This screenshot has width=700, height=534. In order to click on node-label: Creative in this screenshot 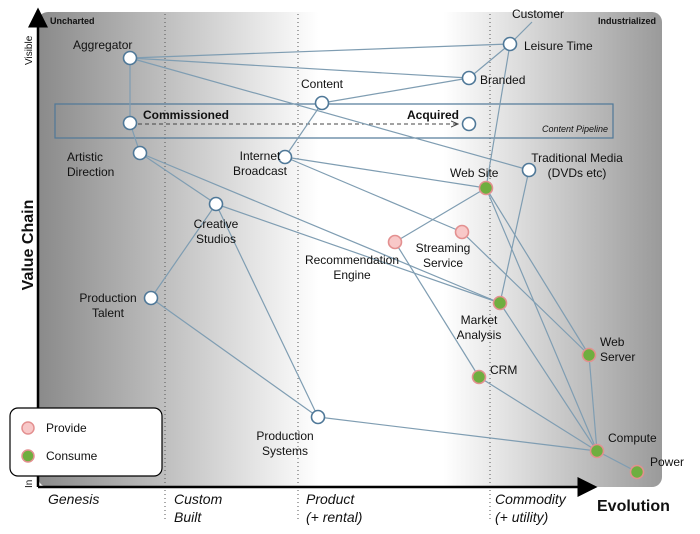, I will do `click(216, 224)`.